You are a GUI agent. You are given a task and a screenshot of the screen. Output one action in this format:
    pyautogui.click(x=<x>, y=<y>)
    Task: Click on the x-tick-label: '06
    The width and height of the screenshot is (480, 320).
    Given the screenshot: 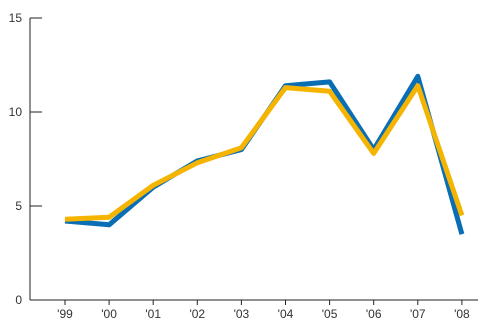 What is the action you would take?
    pyautogui.click(x=374, y=313)
    